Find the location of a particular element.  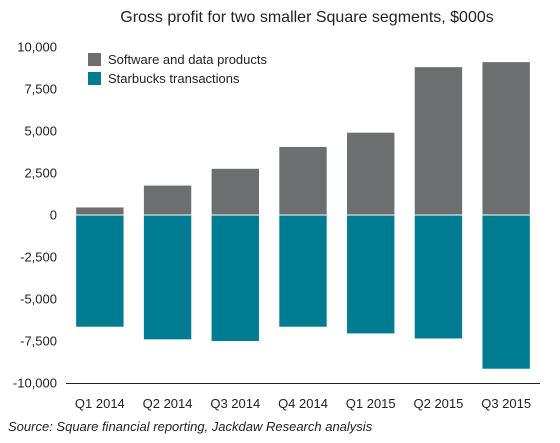

y-tick-label: -7,500 is located at coordinates (38, 341).